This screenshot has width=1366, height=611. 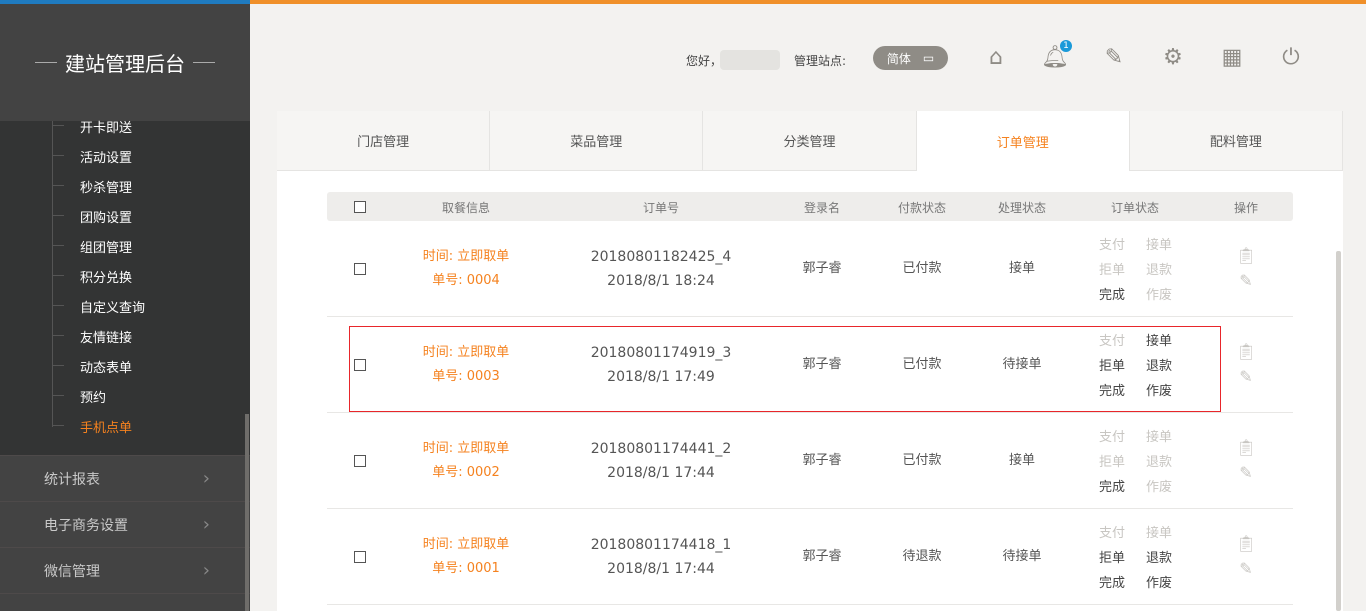 I want to click on top-accent-bar, so click(x=808, y=2).